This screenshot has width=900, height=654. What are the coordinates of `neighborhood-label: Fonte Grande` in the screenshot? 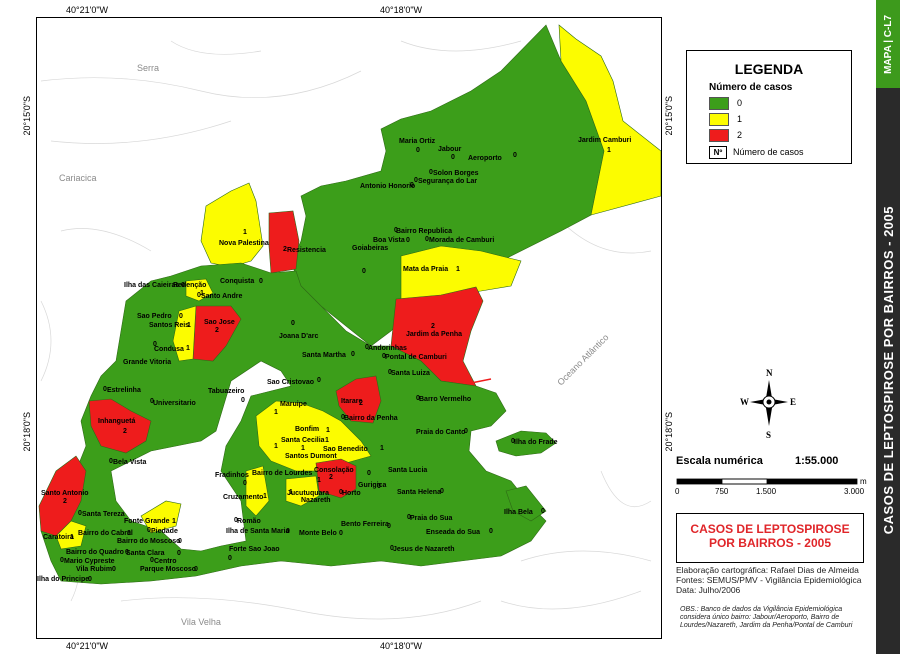 It's located at (147, 521).